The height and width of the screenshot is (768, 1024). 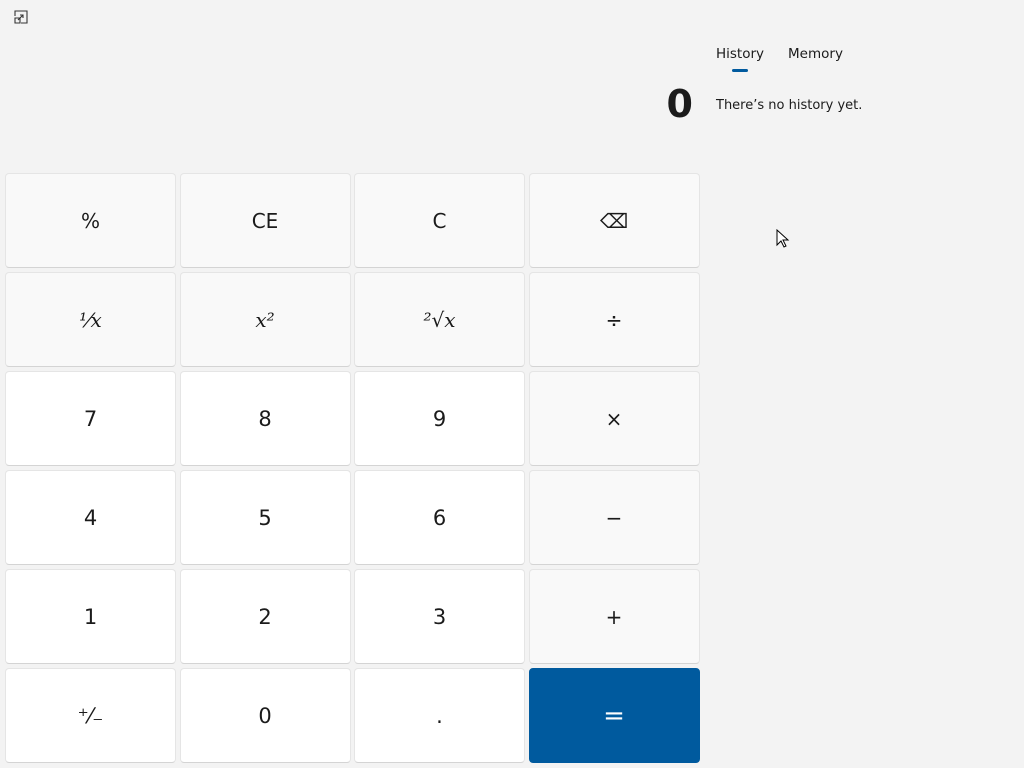 I want to click on key-label: %, so click(x=90, y=220).